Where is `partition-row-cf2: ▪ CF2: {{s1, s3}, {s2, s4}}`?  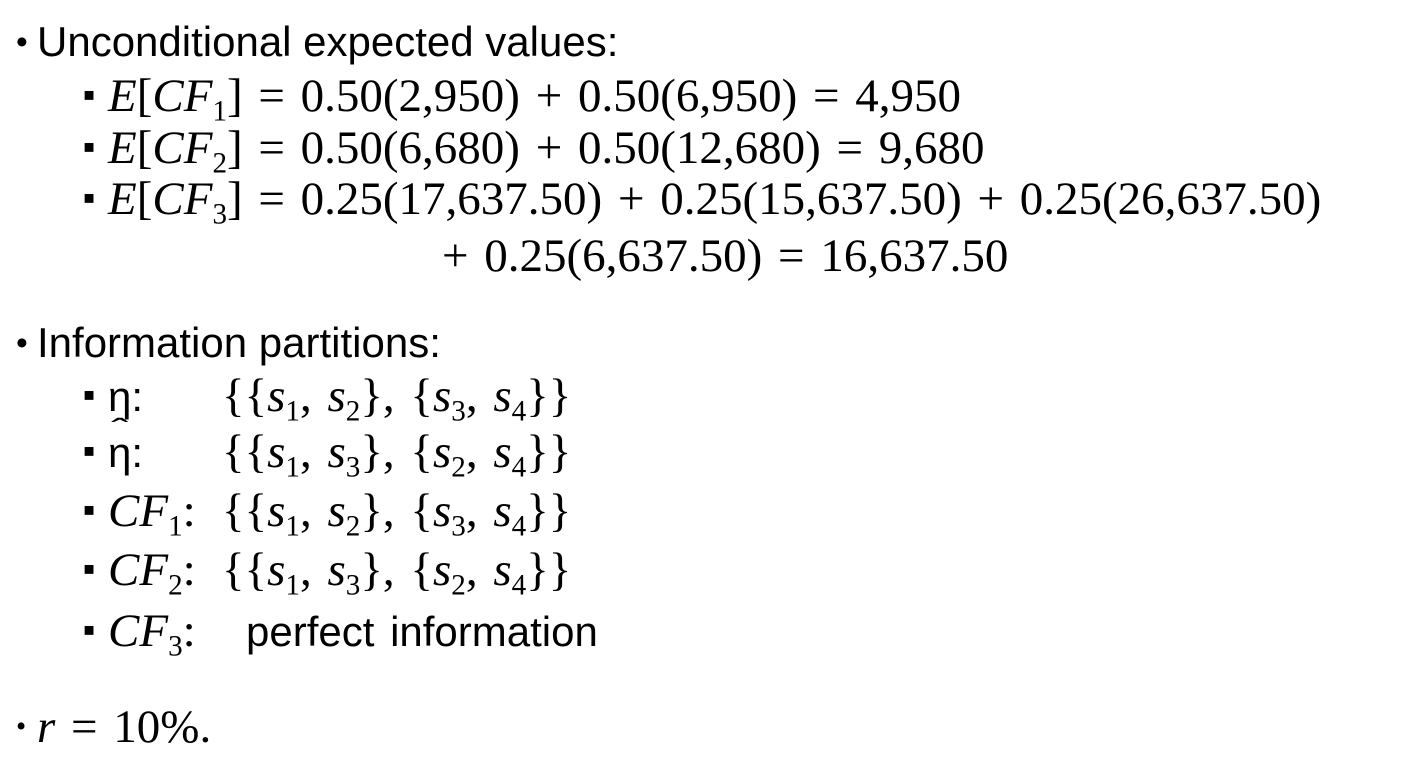 partition-row-cf2: ▪ CF2: {{s1, s3}, {s2, s4}} is located at coordinates (327, 572).